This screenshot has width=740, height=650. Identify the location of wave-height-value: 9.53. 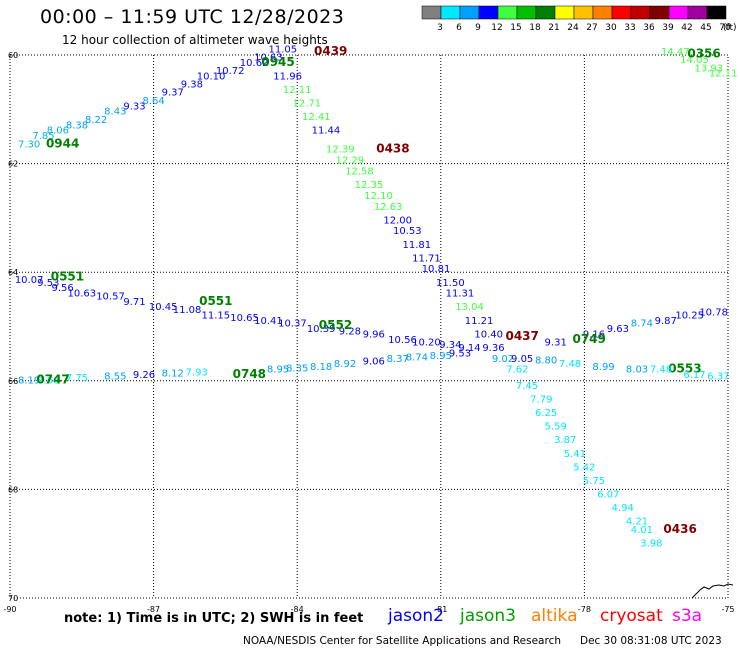
(48, 283).